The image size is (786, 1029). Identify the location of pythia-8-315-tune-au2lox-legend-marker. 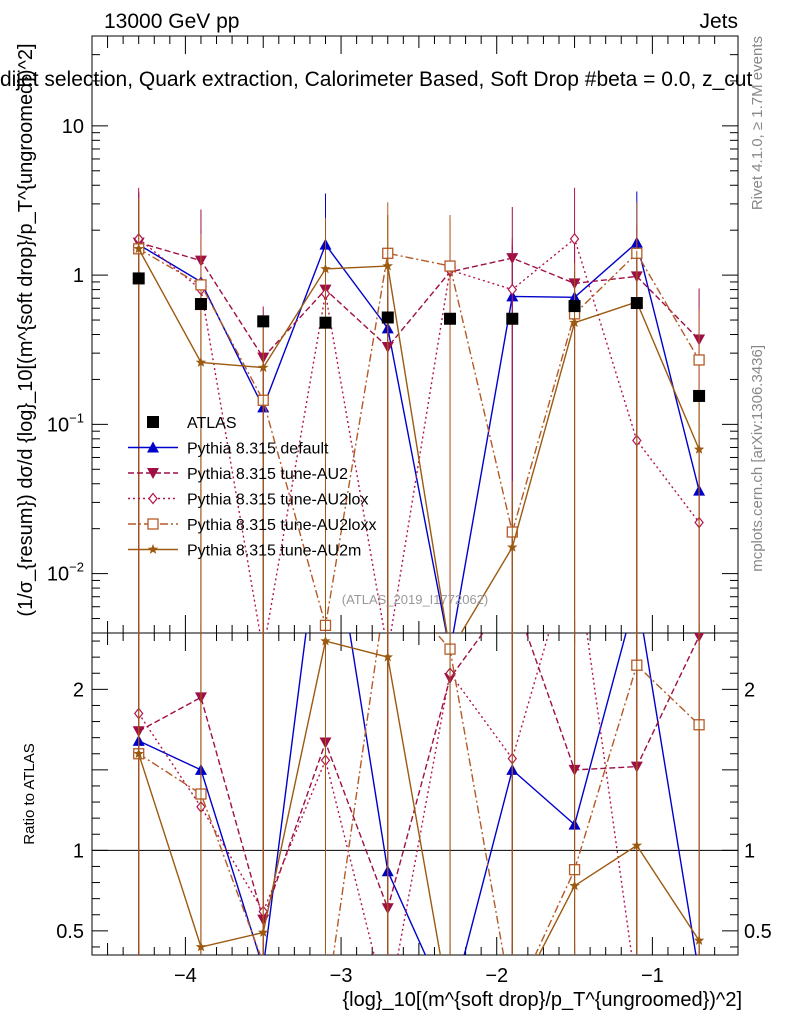
(153, 498).